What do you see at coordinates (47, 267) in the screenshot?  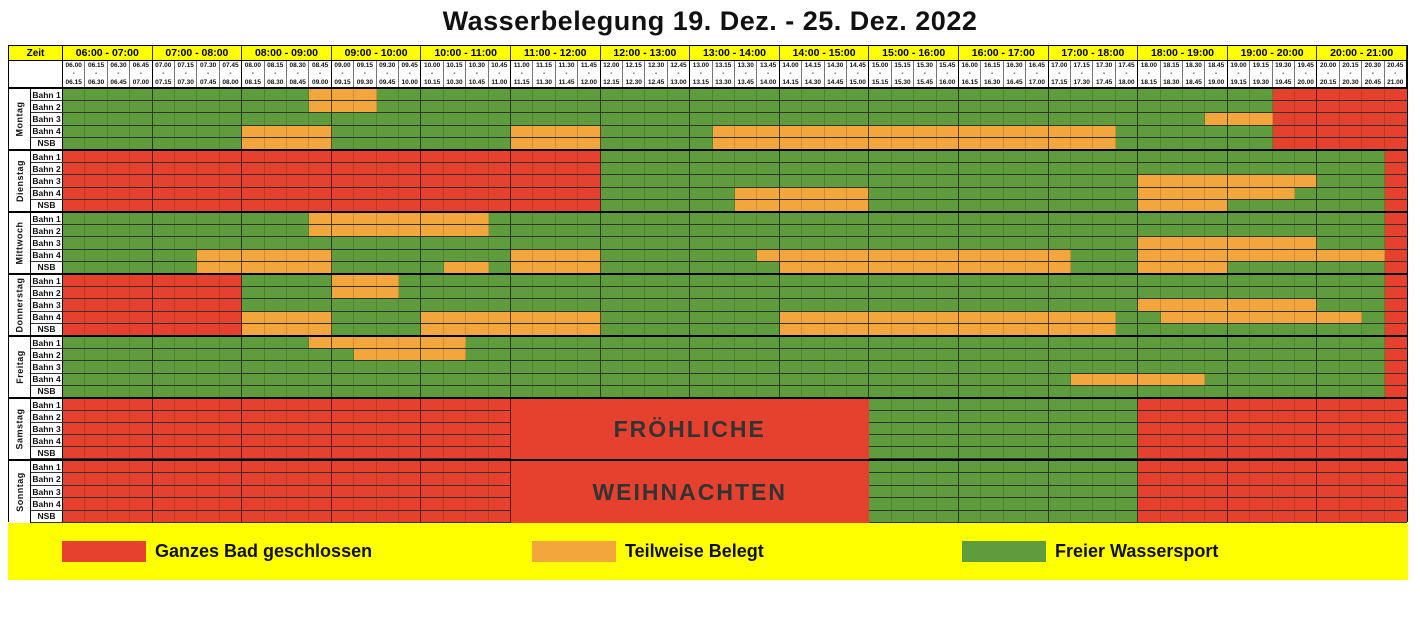 I see `lane-label: NSB` at bounding box center [47, 267].